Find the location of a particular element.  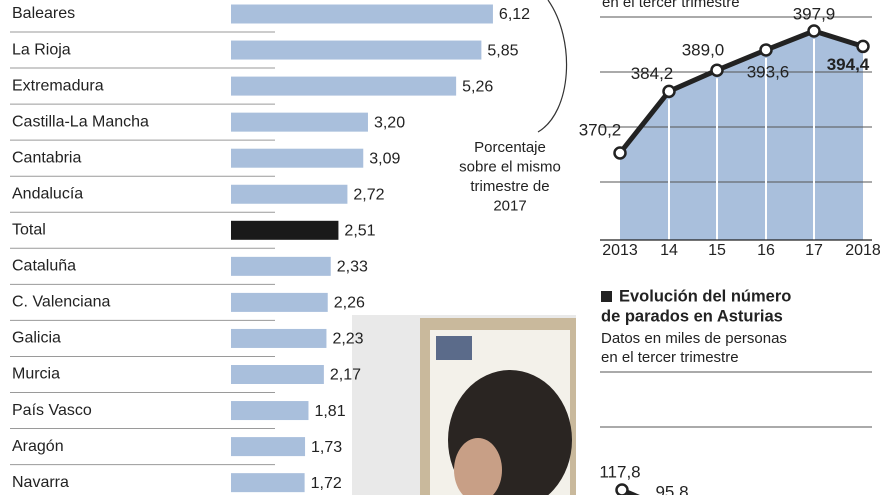

category-label: Galicia is located at coordinates (36, 338).